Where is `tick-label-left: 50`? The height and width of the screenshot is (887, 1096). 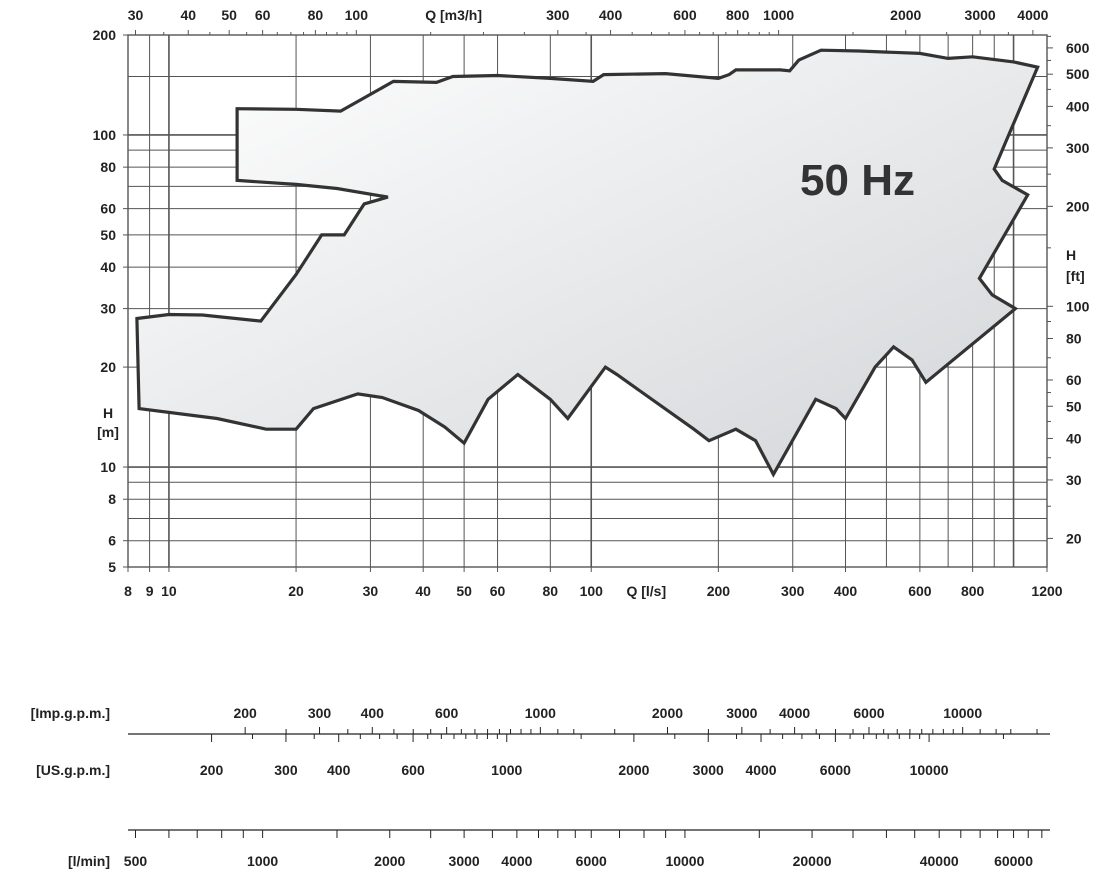 tick-label-left: 50 is located at coordinates (108, 235).